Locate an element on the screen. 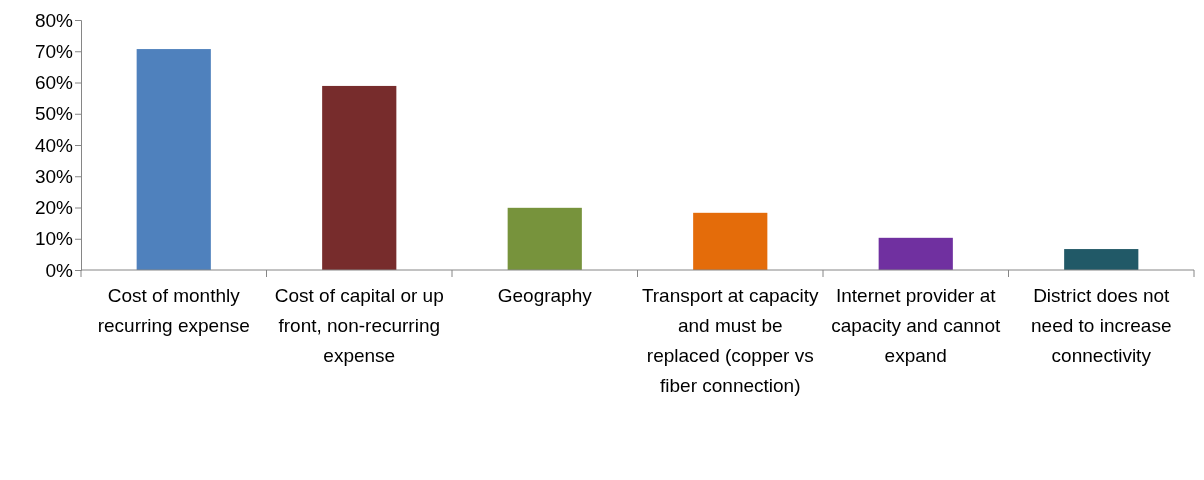  y-tick-label: 60% is located at coordinates (54, 83).